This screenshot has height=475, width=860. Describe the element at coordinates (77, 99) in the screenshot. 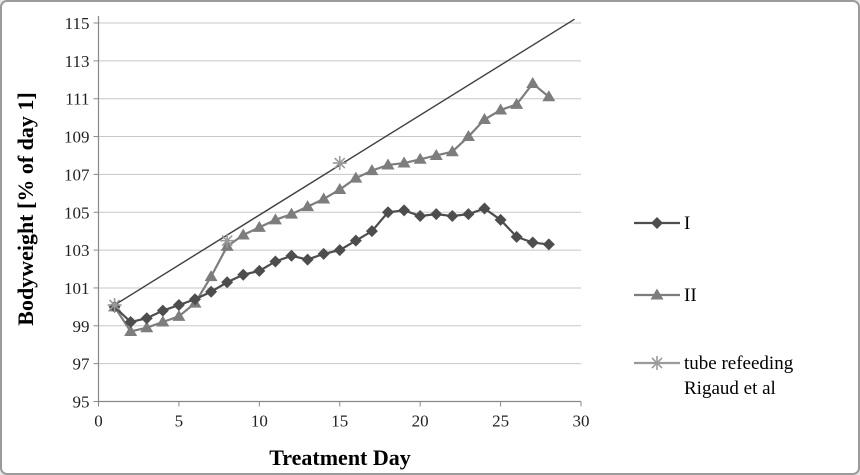

I see `y-tick-label: 111` at that location.